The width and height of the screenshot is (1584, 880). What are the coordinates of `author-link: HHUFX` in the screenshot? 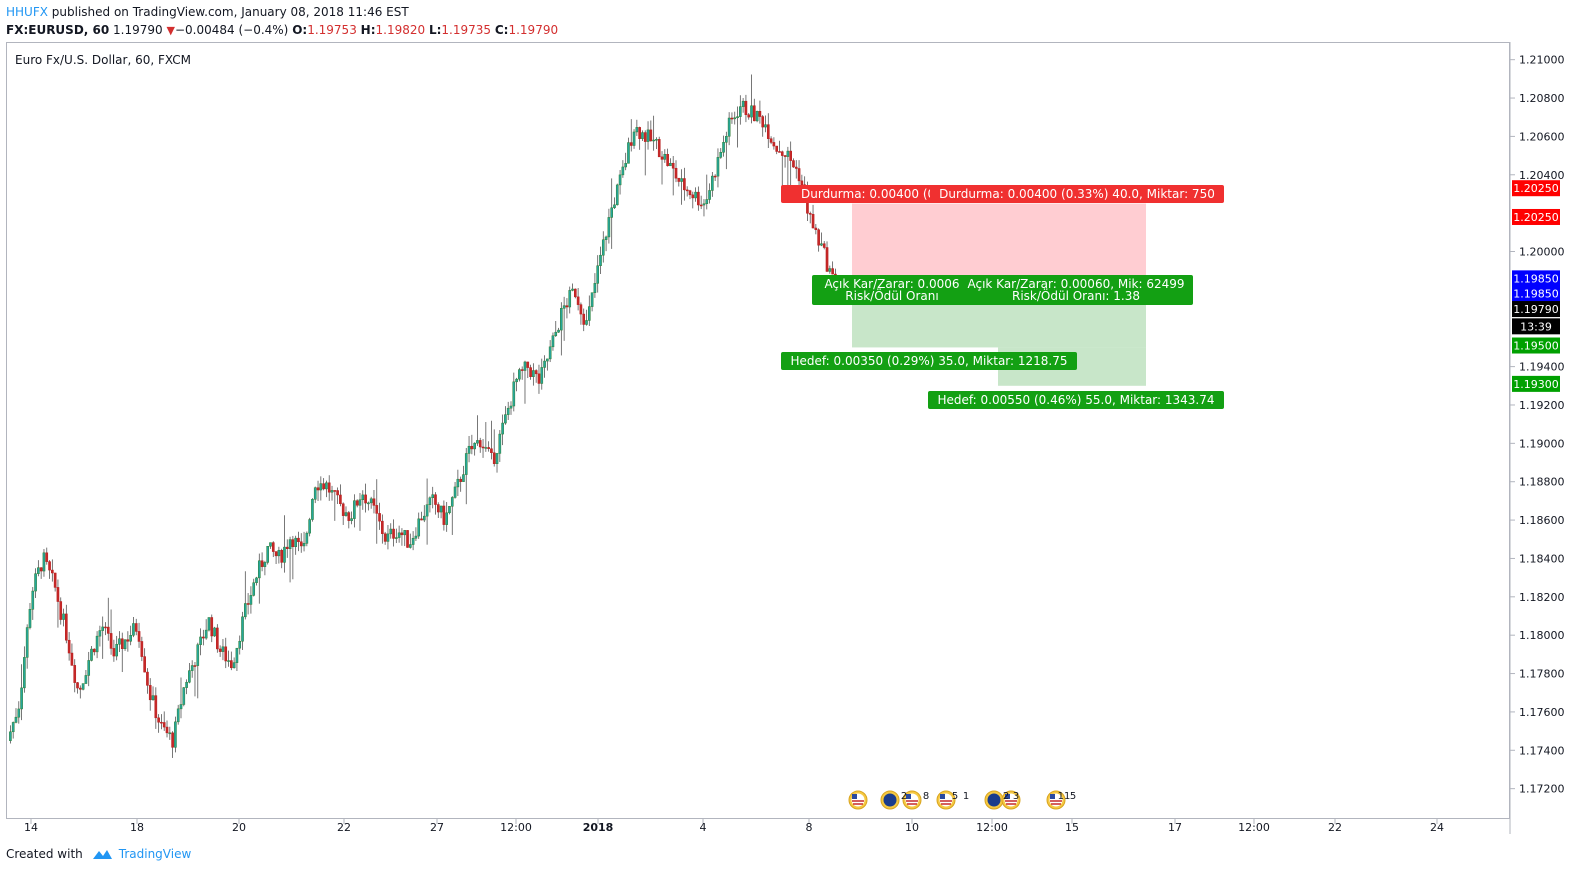 It's located at (27, 12).